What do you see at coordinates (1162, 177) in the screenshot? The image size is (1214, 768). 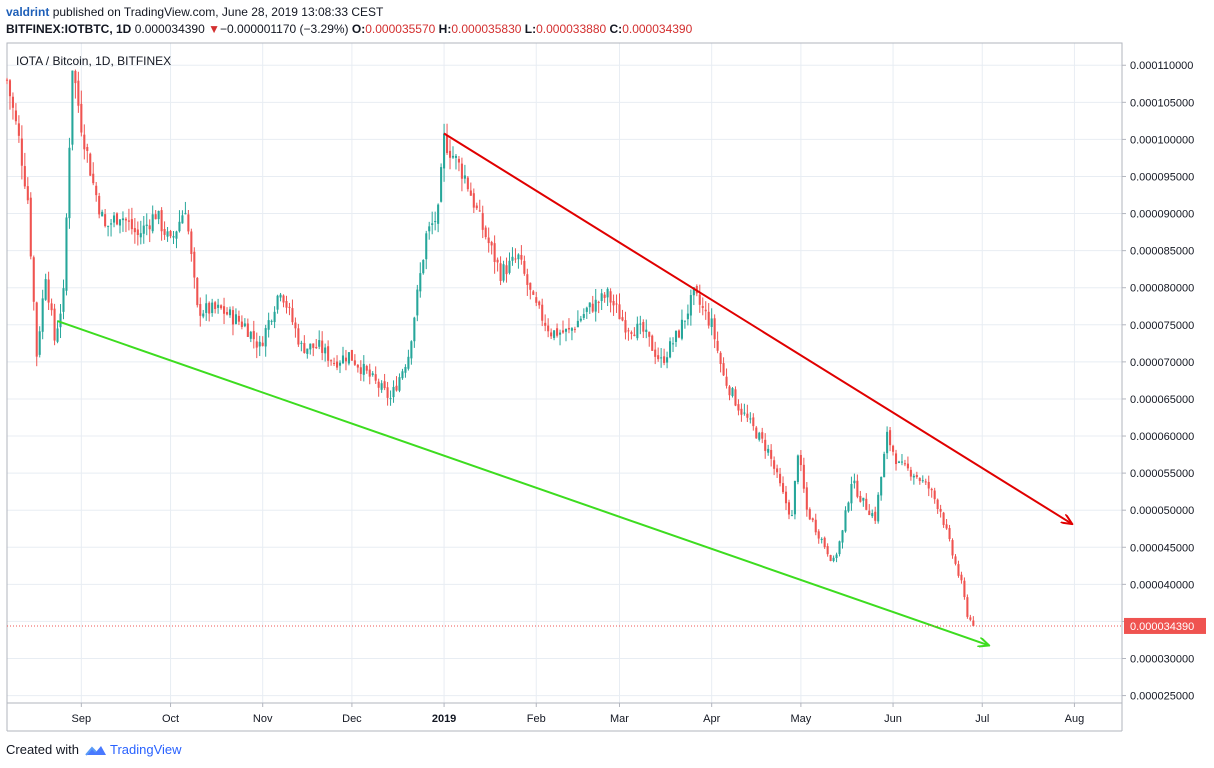 I see `y-tick-label: 0.000095000` at bounding box center [1162, 177].